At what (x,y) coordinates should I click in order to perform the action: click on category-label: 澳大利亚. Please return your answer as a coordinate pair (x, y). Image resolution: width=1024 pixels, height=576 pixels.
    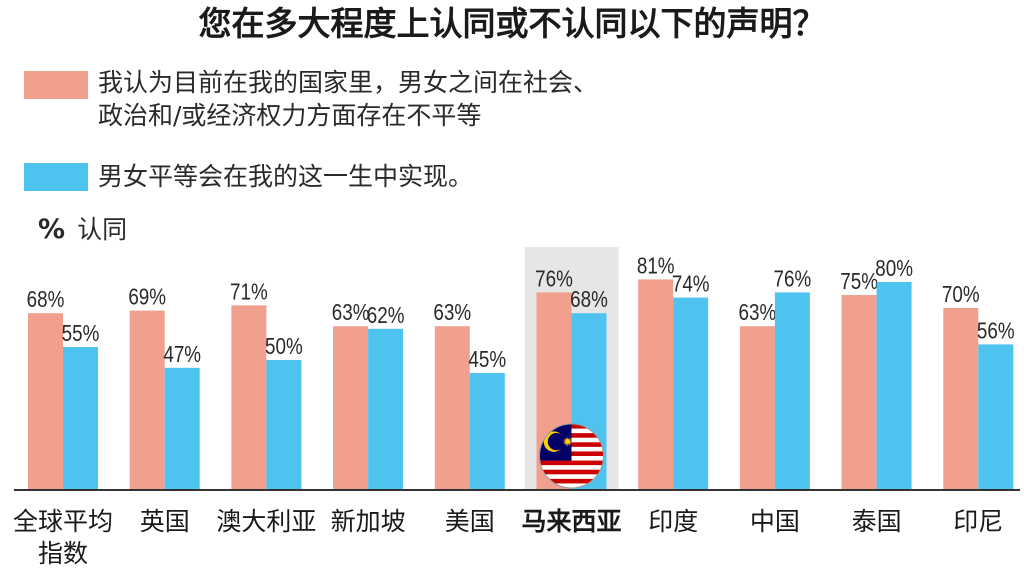
    Looking at the image, I should click on (266, 521).